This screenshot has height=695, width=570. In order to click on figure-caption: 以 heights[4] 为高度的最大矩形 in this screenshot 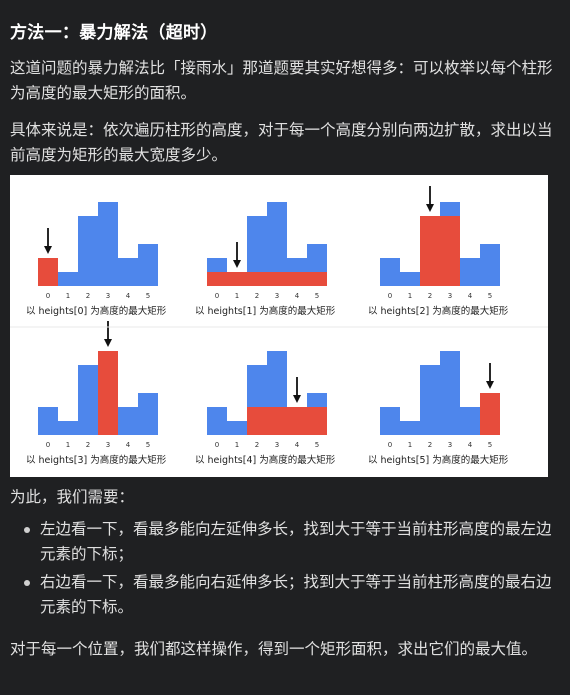, I will do `click(265, 460)`.